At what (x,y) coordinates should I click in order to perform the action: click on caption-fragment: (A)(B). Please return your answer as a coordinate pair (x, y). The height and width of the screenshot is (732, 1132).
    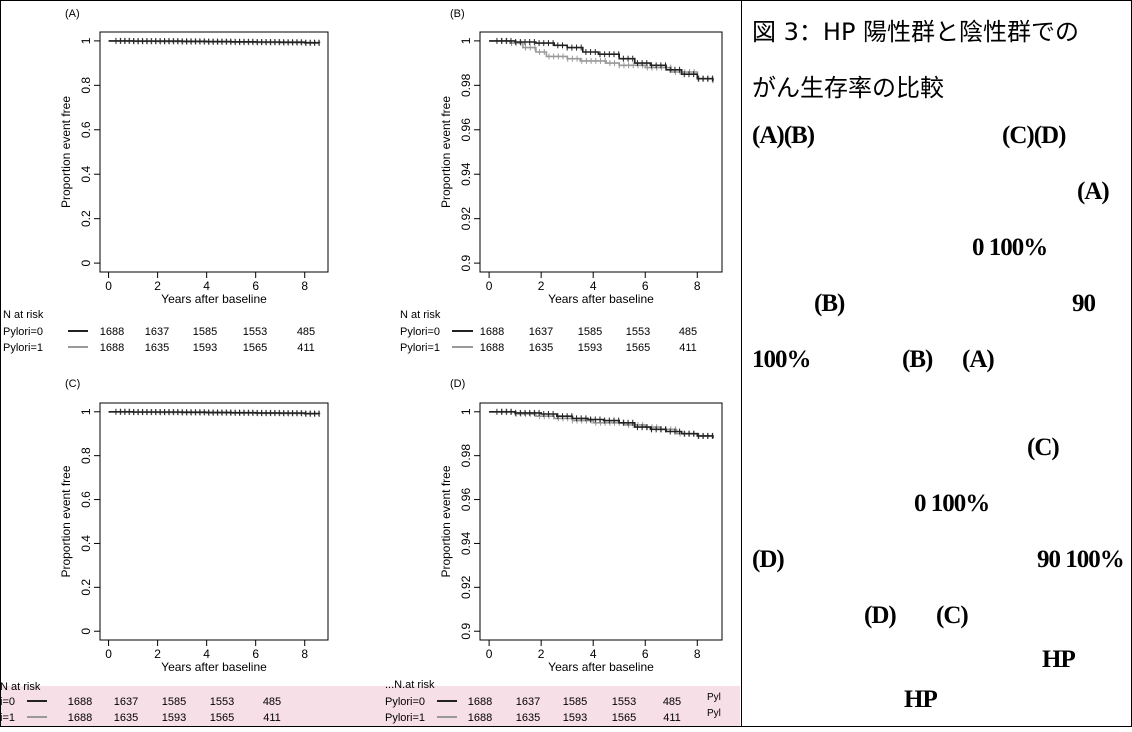
    Looking at the image, I should click on (783, 135).